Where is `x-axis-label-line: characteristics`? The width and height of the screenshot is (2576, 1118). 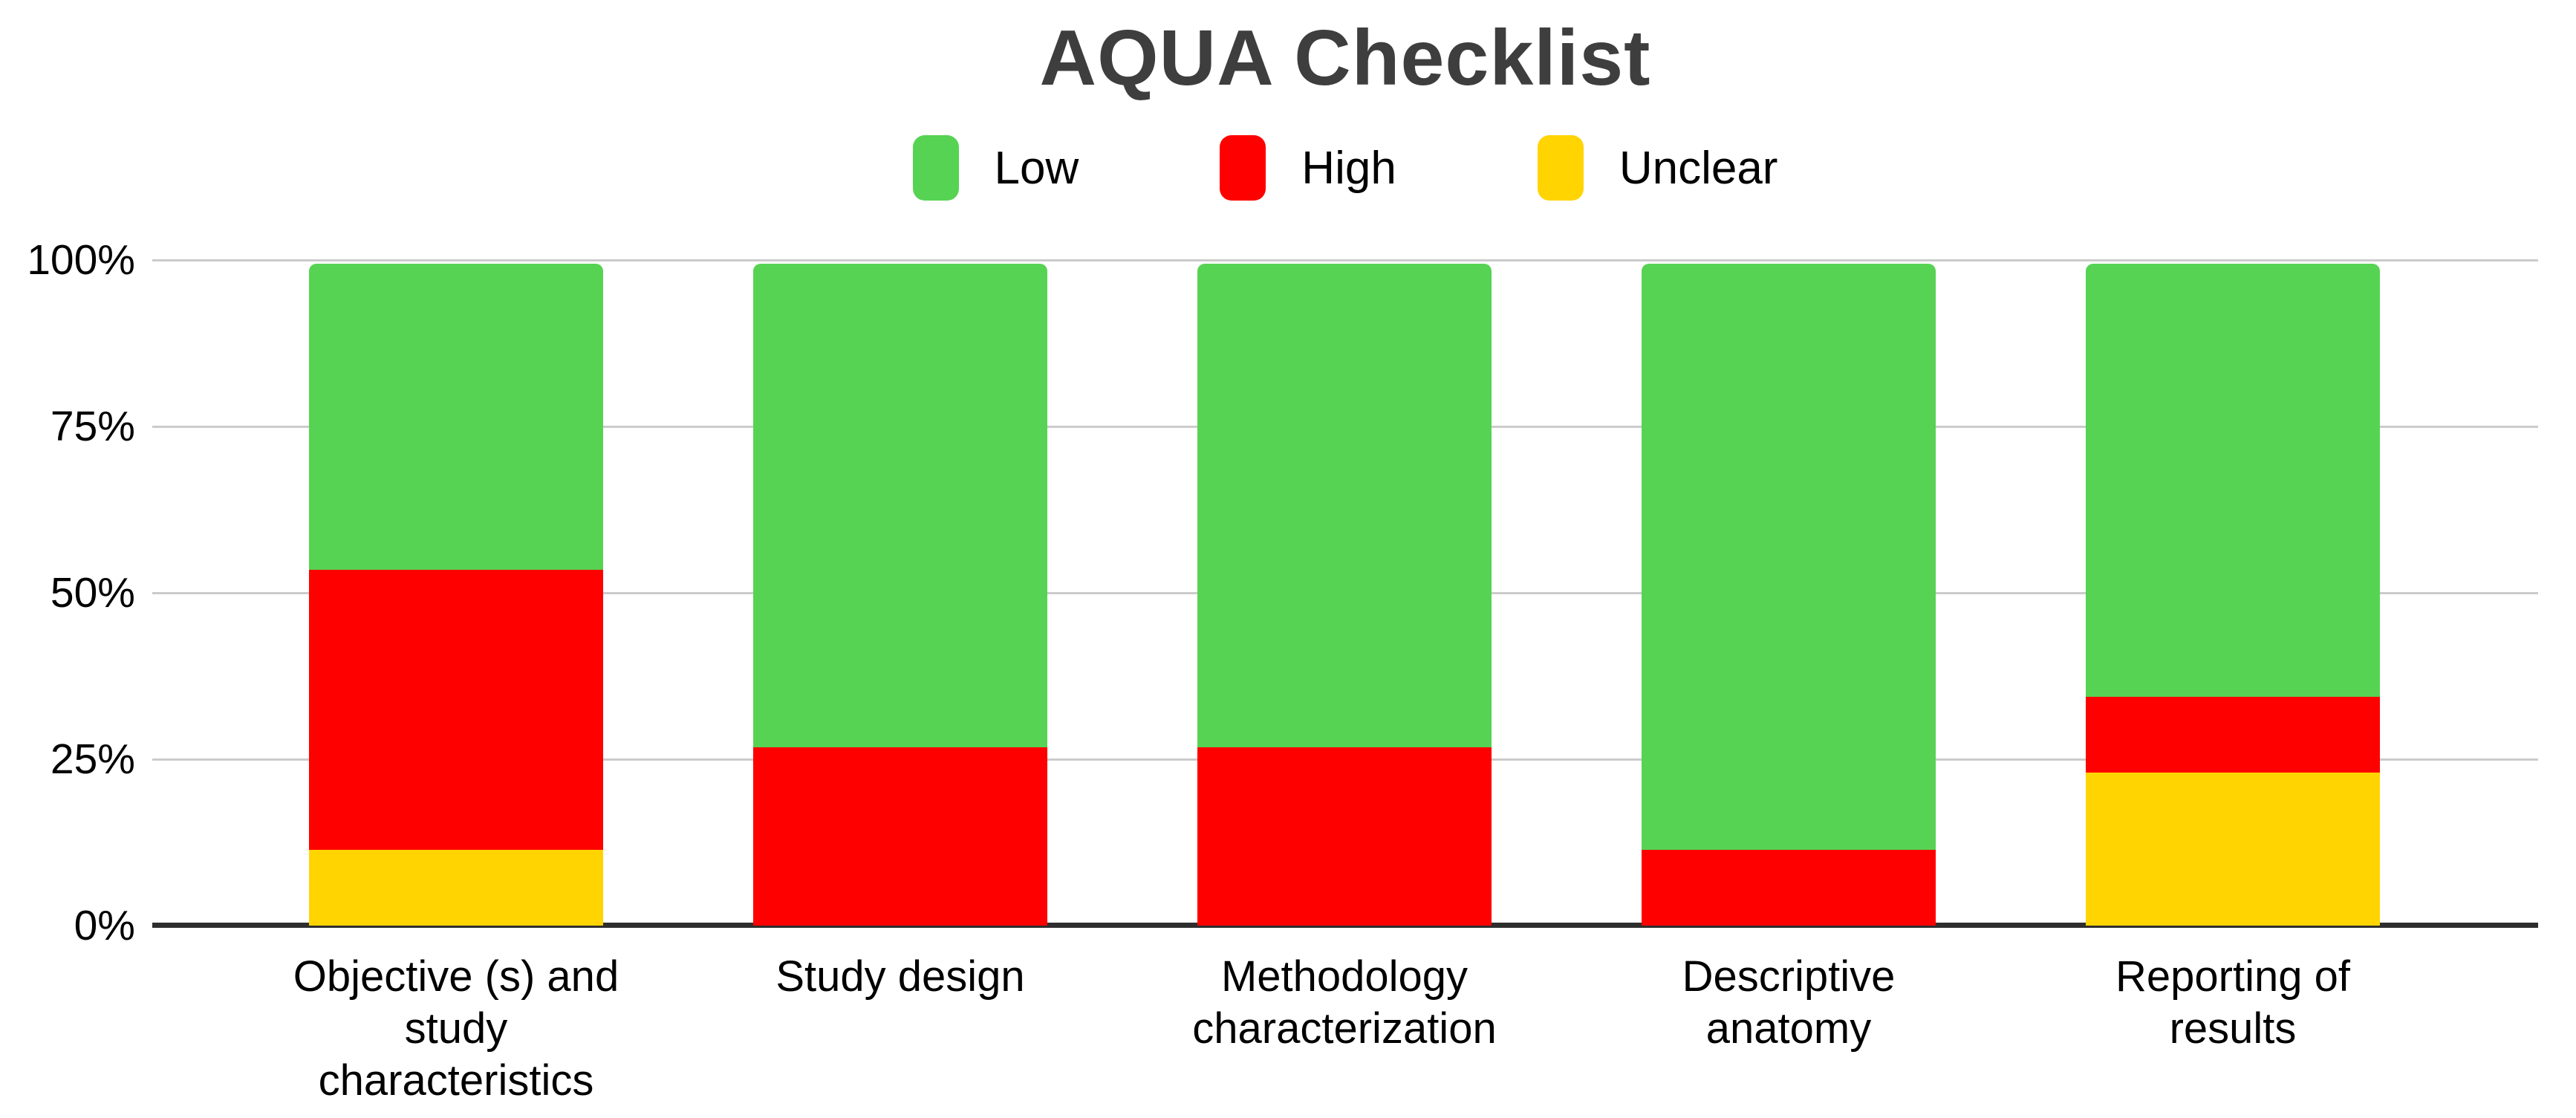 x-axis-label-line: characteristics is located at coordinates (456, 1081).